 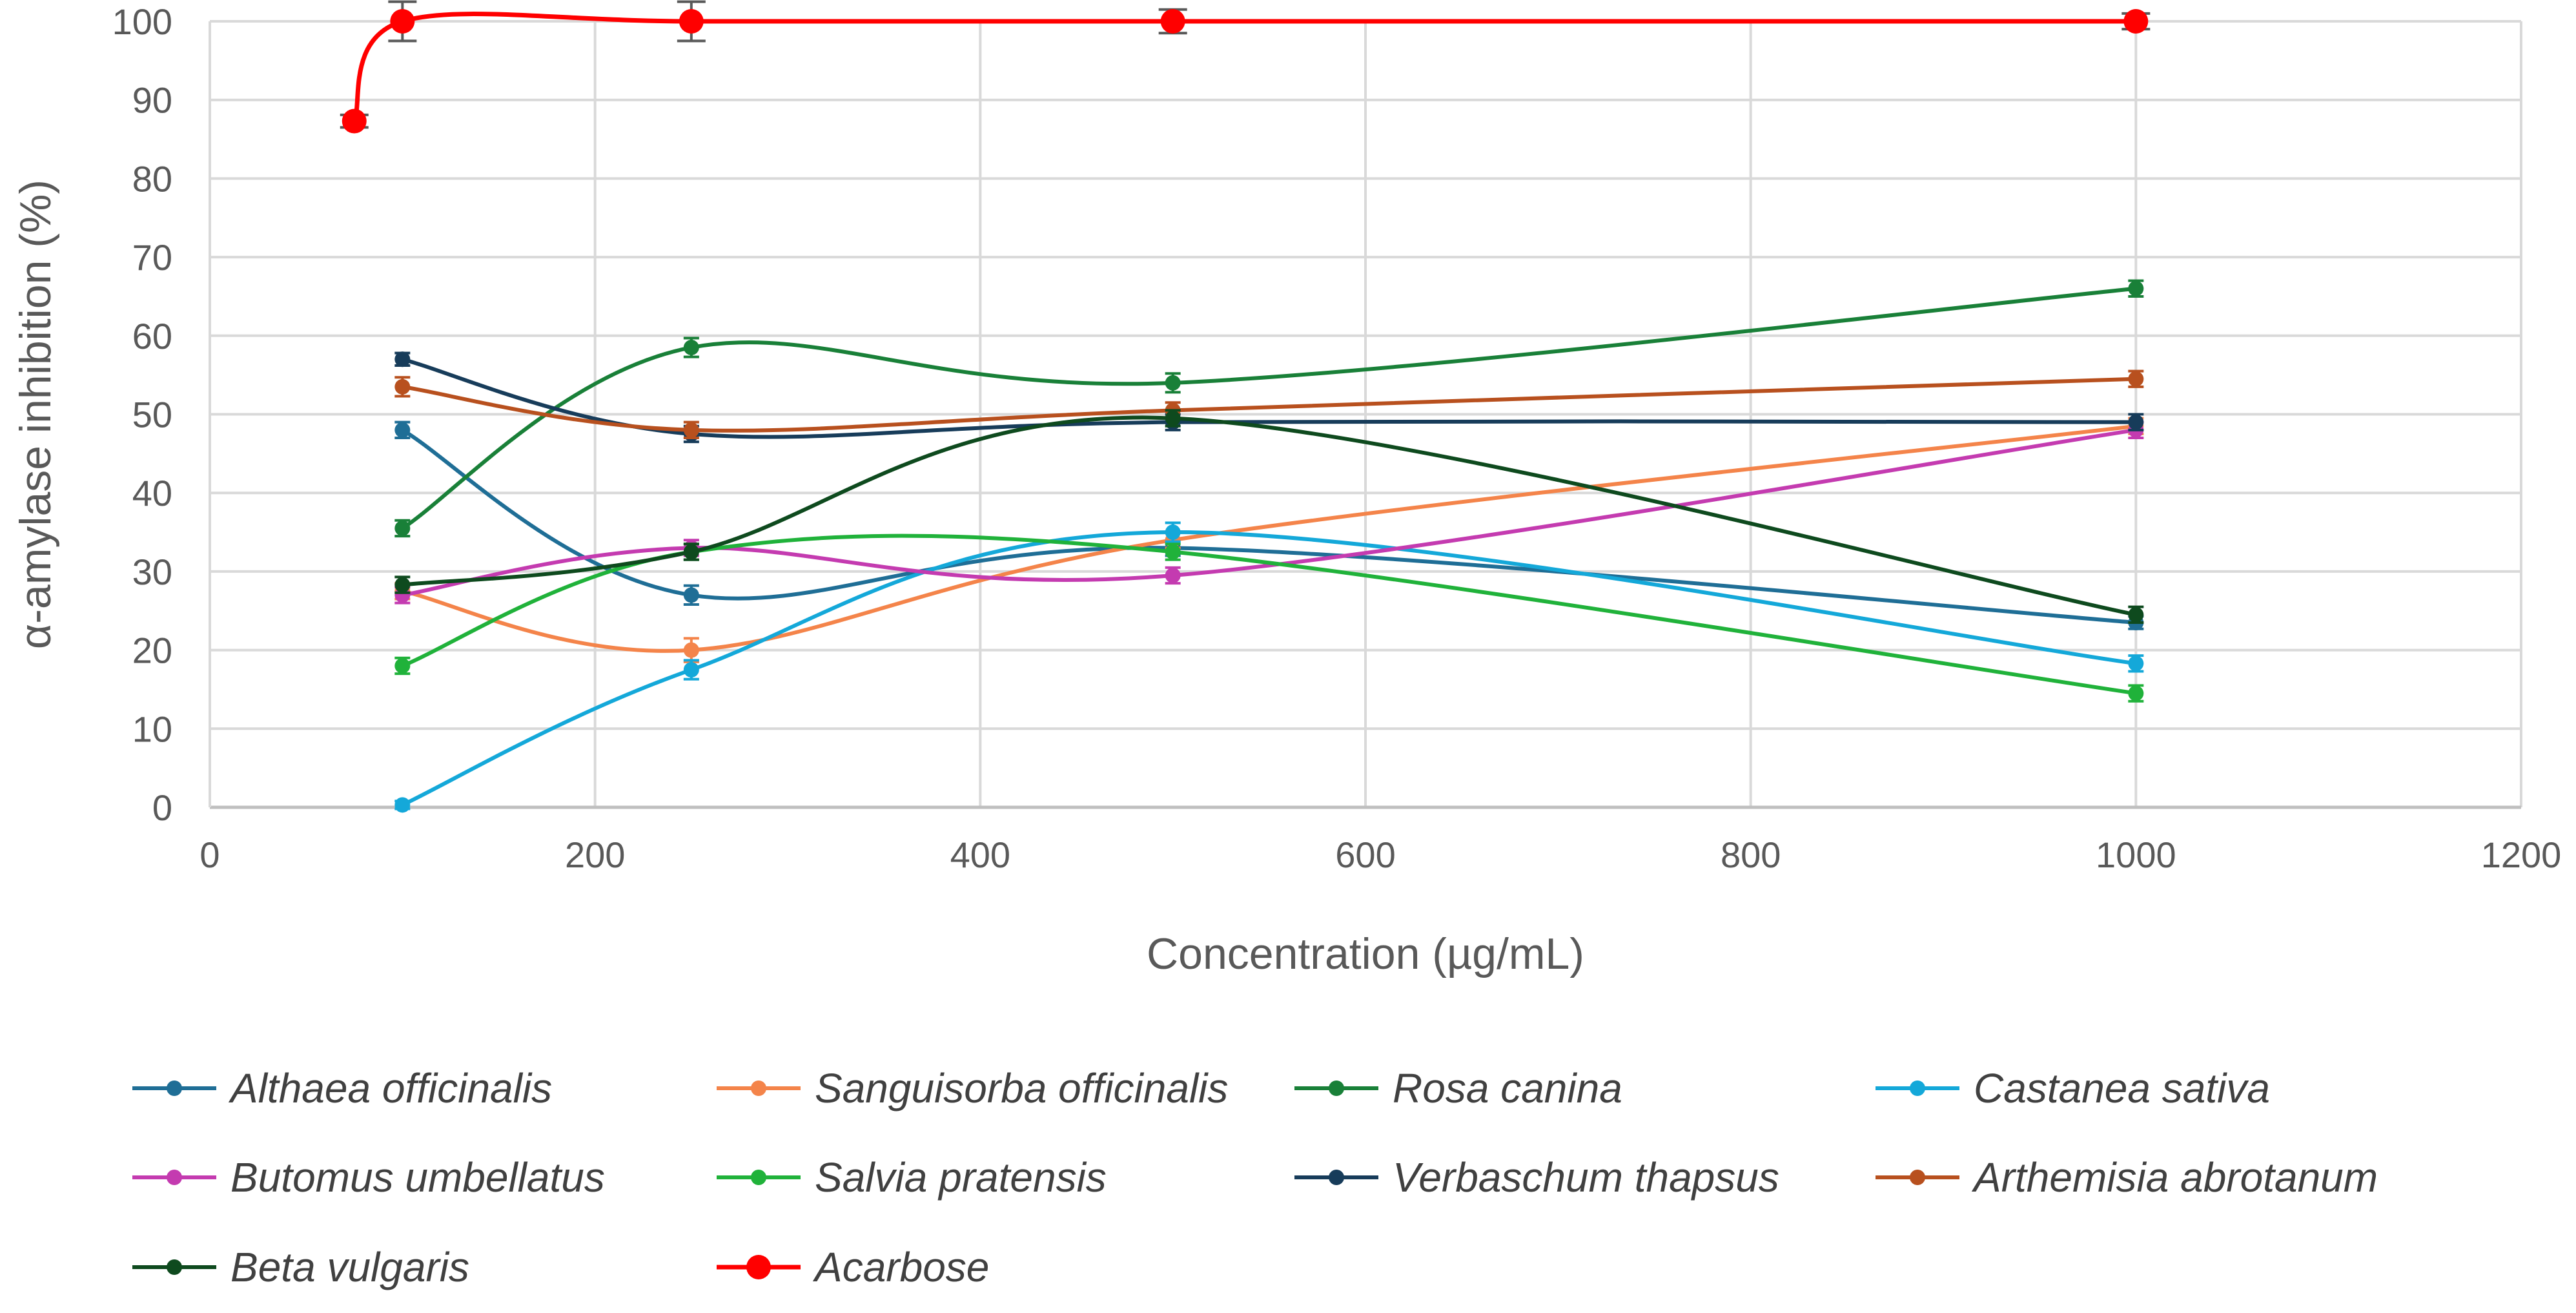 I want to click on y-tick-label: 80, so click(x=152, y=179).